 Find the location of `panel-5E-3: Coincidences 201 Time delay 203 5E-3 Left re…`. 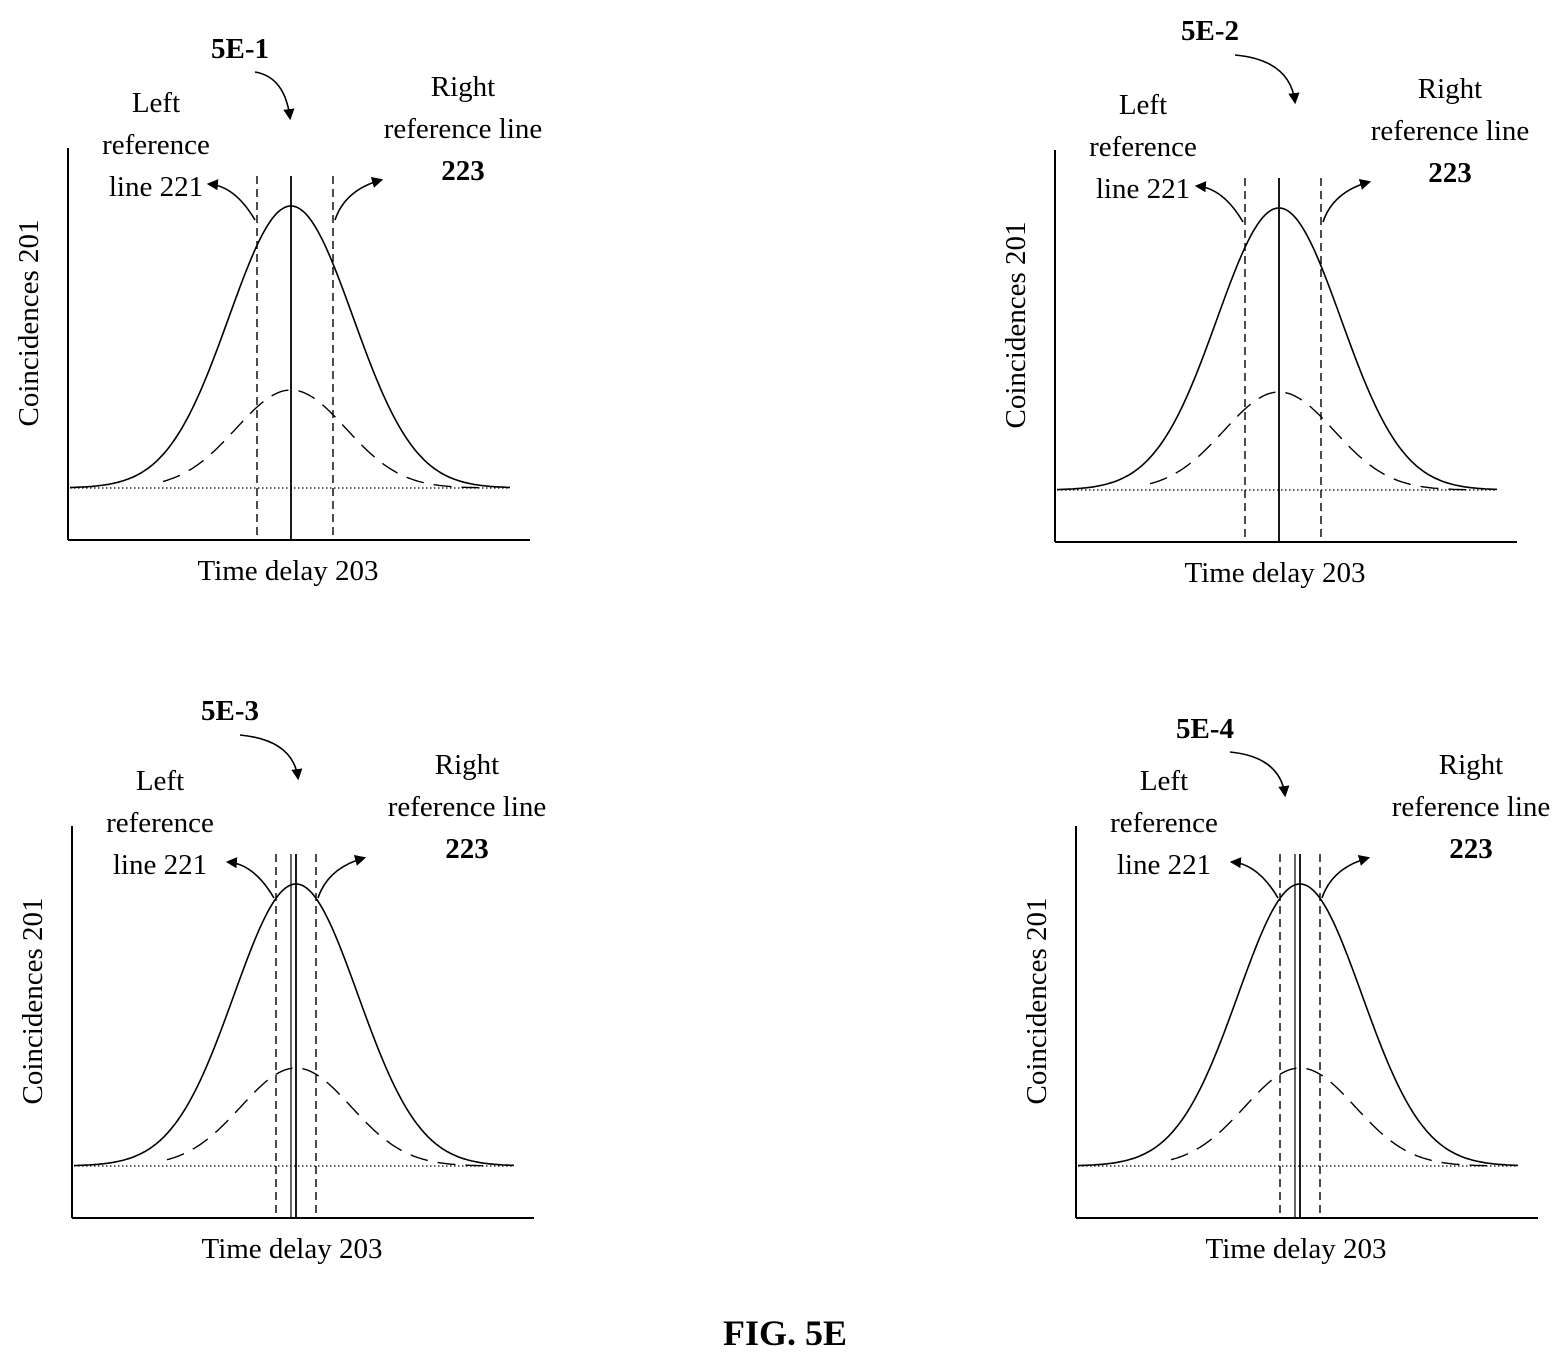

panel-5E-3: Coincidences 201 Time delay 203 5E-3 Left re… is located at coordinates (281, 980).